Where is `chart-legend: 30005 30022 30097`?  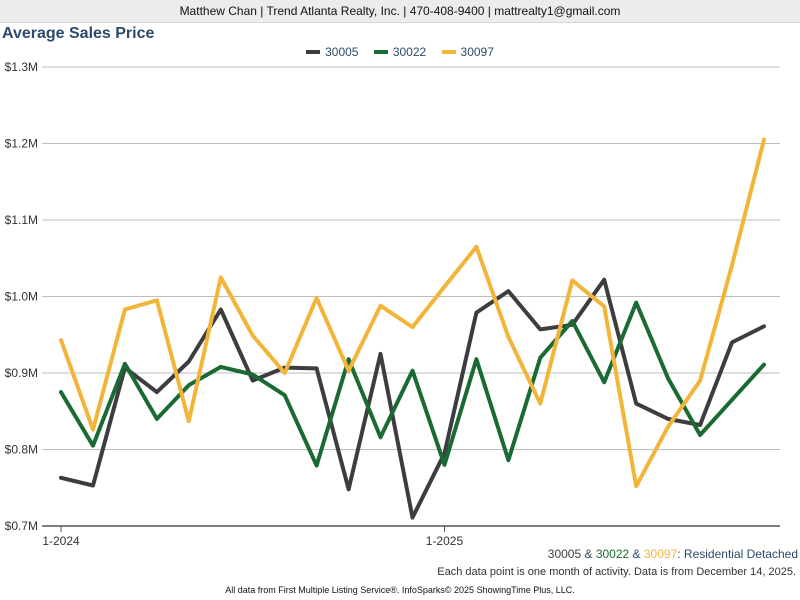
chart-legend: 30005 30022 30097 is located at coordinates (400, 52).